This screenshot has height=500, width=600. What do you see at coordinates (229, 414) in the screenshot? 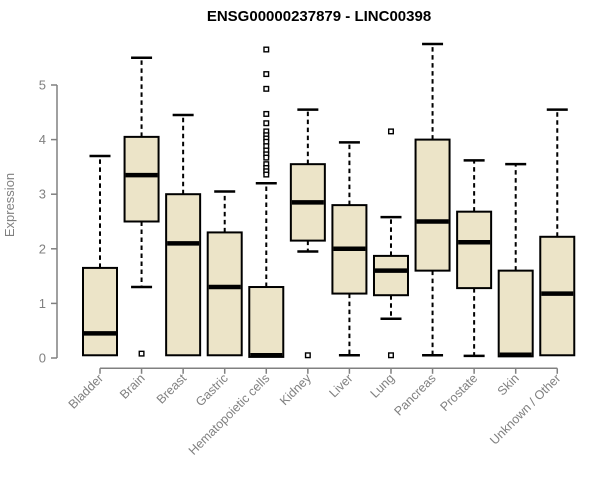
I see `x-category-label-hematopoietic-cells: Hematopoietic cells` at bounding box center [229, 414].